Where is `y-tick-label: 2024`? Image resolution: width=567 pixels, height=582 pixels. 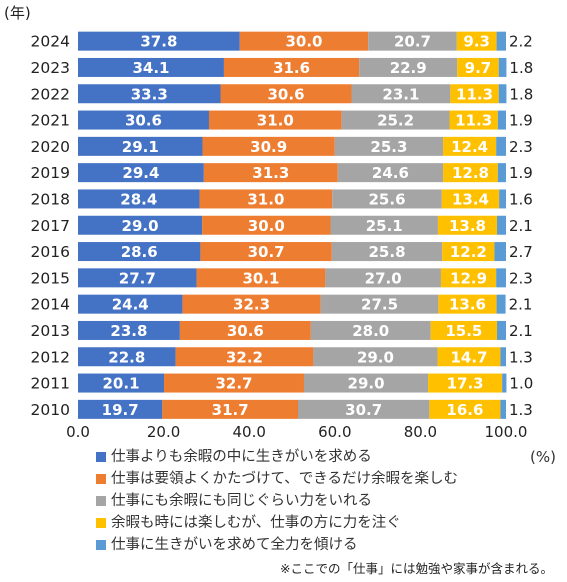 y-tick-label: 2024 is located at coordinates (50, 42).